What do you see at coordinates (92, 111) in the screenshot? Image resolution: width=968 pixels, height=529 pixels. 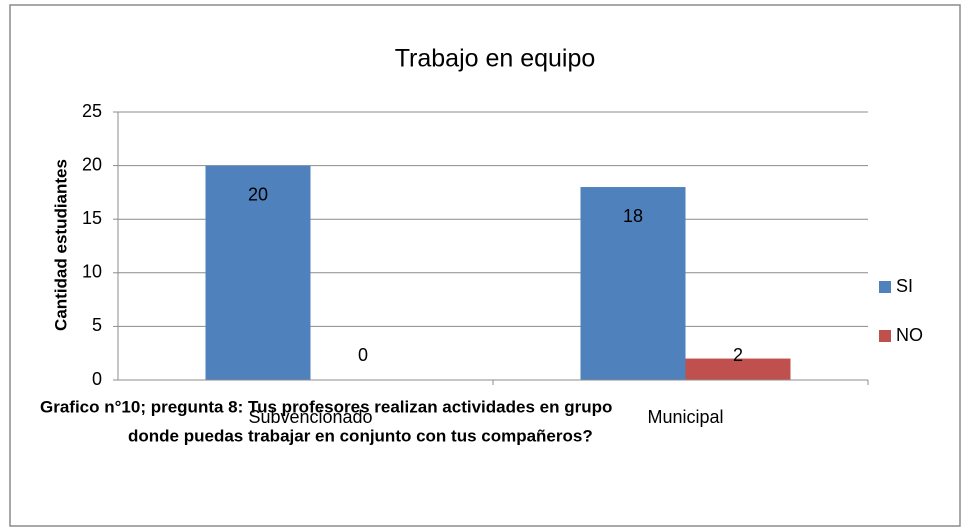 I see `y-tick-label: 25` at bounding box center [92, 111].